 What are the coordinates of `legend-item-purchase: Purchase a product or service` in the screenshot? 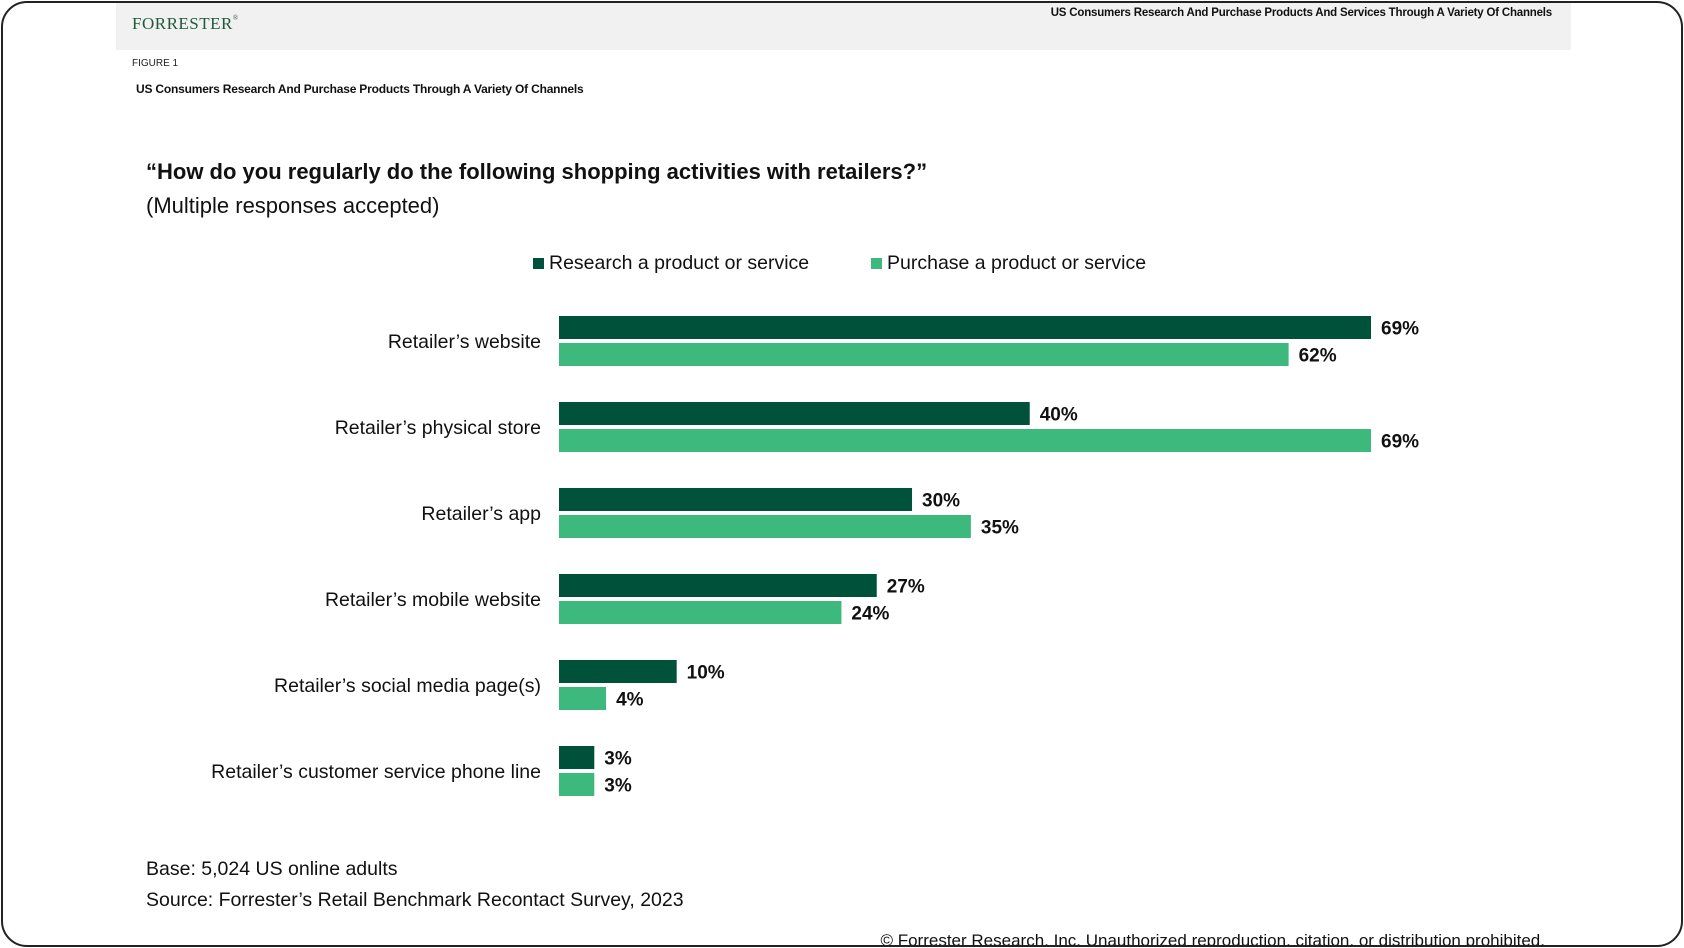 It's located at (1008, 263).